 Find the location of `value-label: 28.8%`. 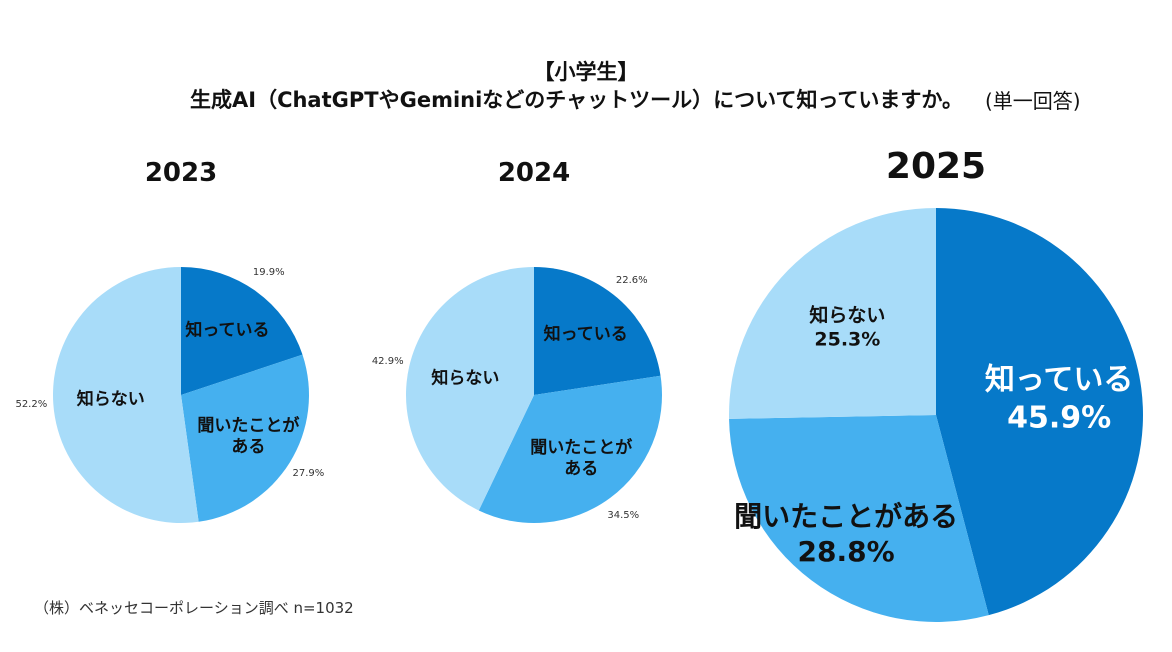

value-label: 28.8% is located at coordinates (846, 551).